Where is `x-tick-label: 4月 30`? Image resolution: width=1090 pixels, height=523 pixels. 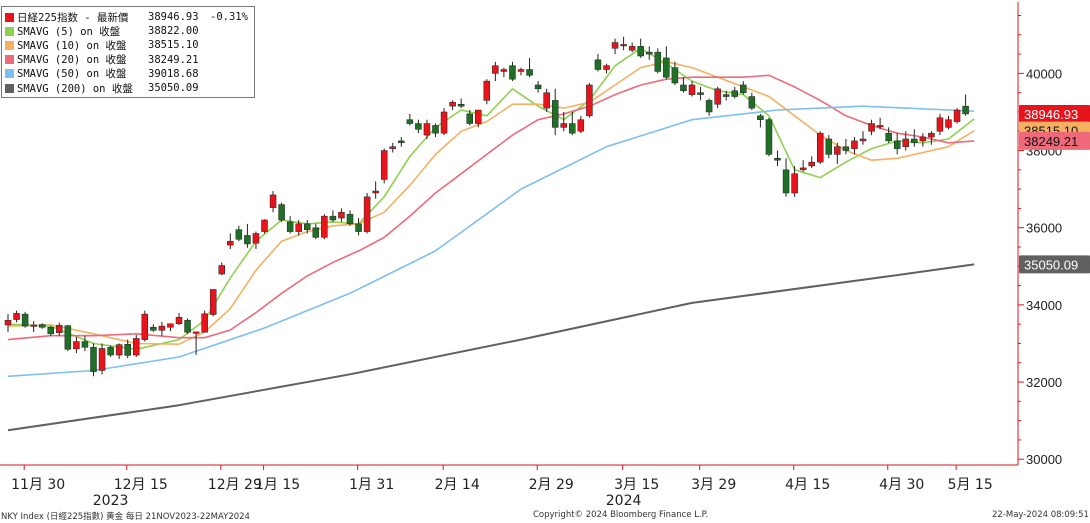
x-tick-label: 4月 30 is located at coordinates (901, 485).